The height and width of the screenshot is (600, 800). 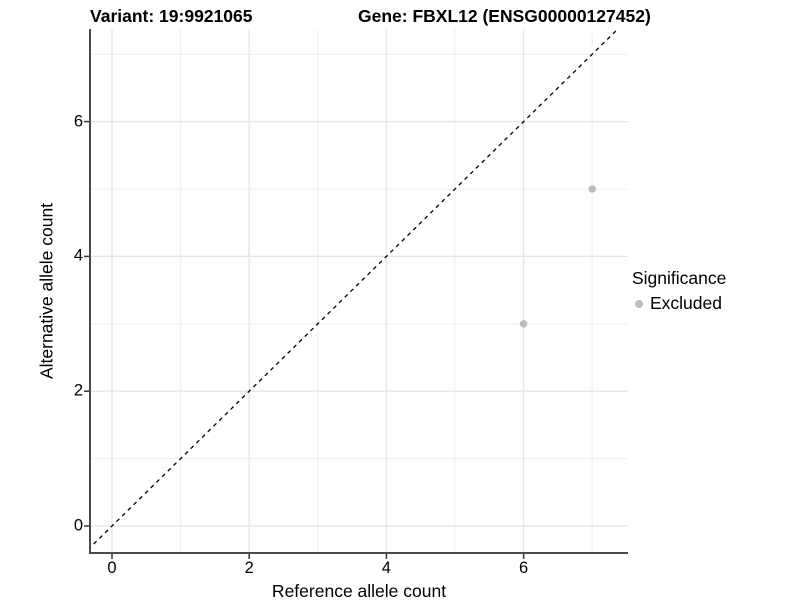 What do you see at coordinates (78, 121) in the screenshot?
I see `y-tick-label: 6` at bounding box center [78, 121].